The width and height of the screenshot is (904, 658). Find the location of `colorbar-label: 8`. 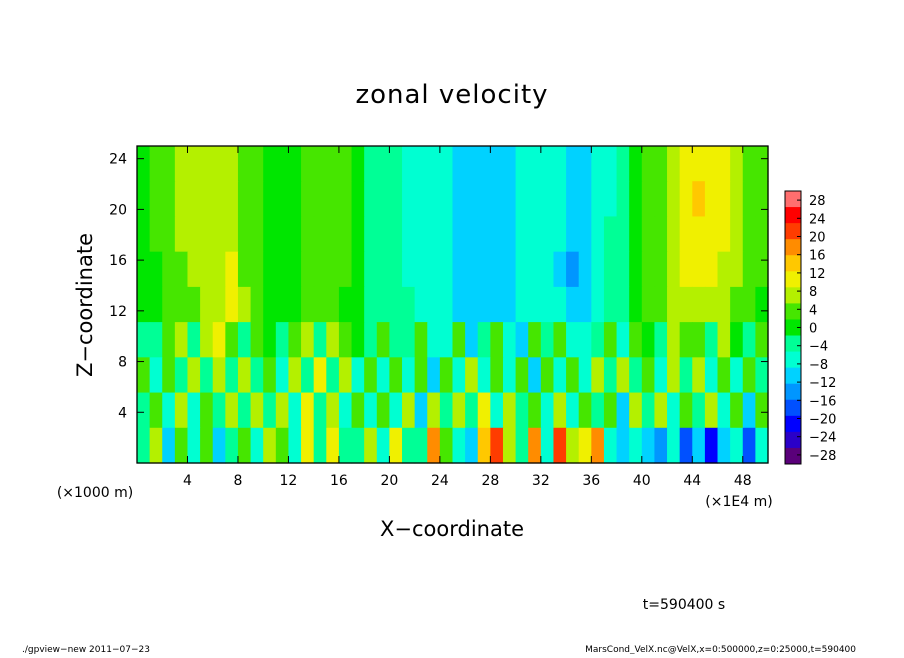

colorbar-label: 8 is located at coordinates (813, 292).